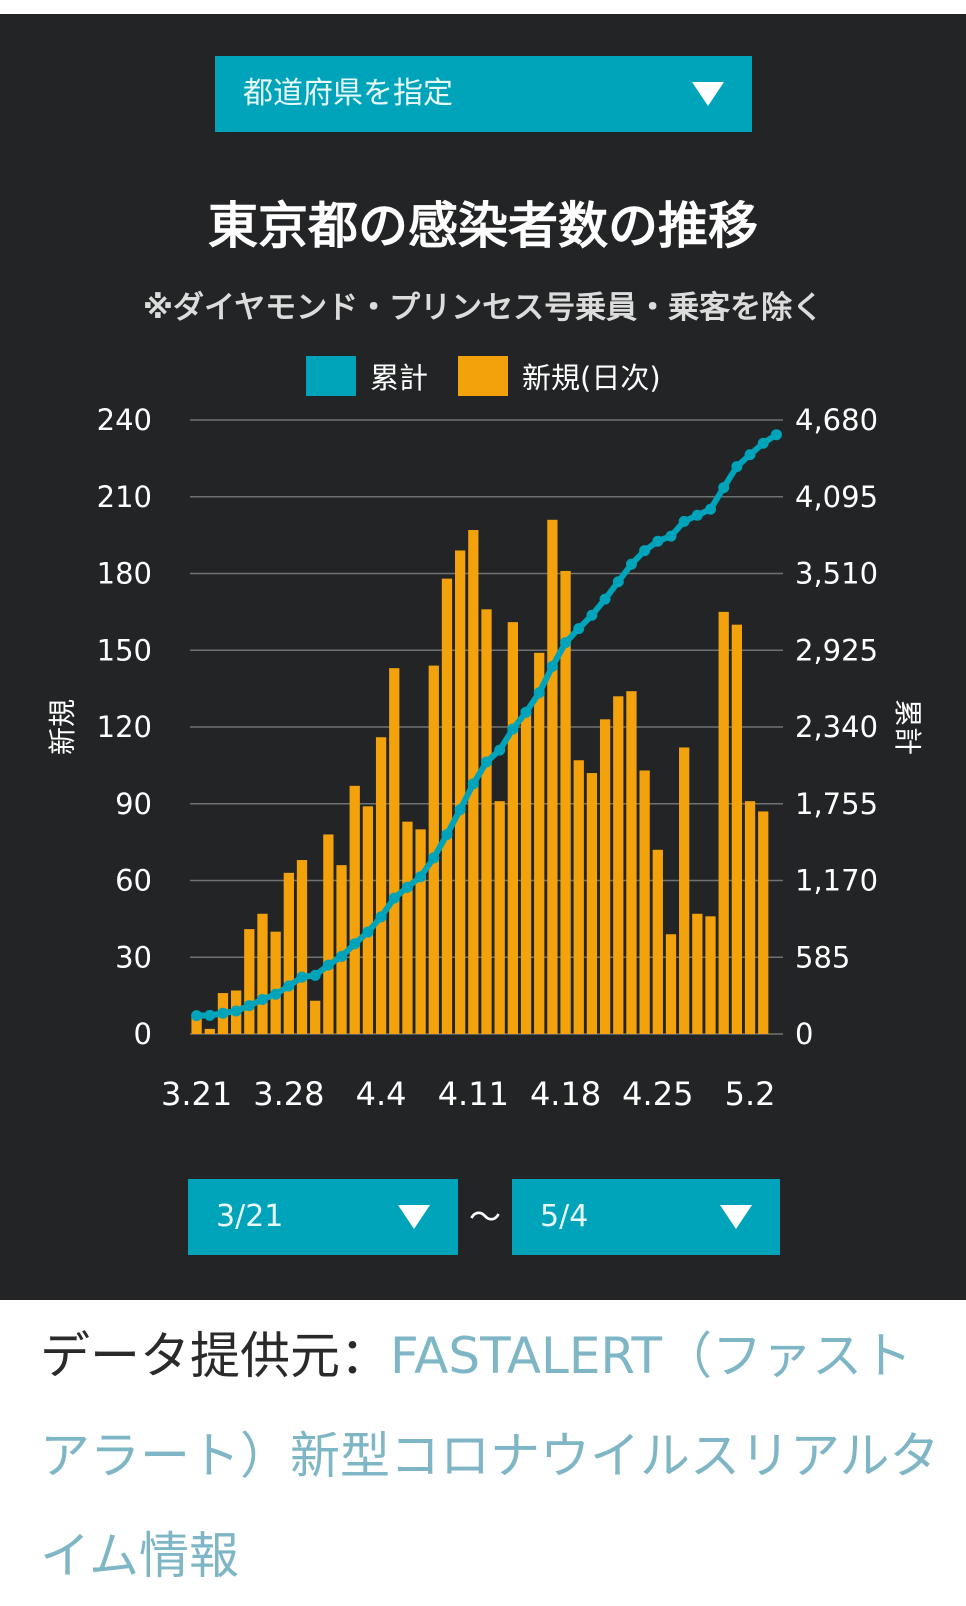 The height and width of the screenshot is (1606, 966). I want to click on legend-swatch-cumulative, so click(331, 376).